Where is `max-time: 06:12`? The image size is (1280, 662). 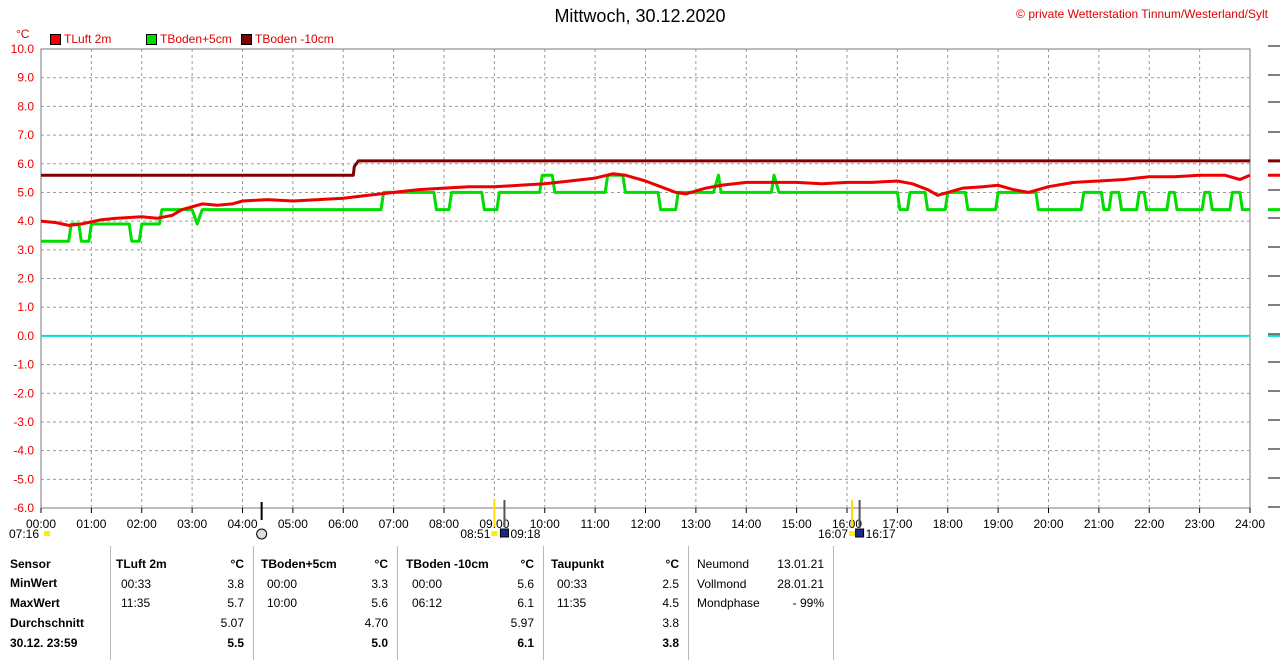
max-time: 06:12 is located at coordinates (427, 603).